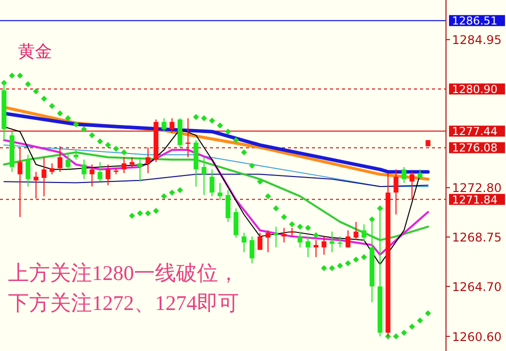 This screenshot has width=506, height=351. I want to click on y-tick-label: 1272.80, so click(477, 188).